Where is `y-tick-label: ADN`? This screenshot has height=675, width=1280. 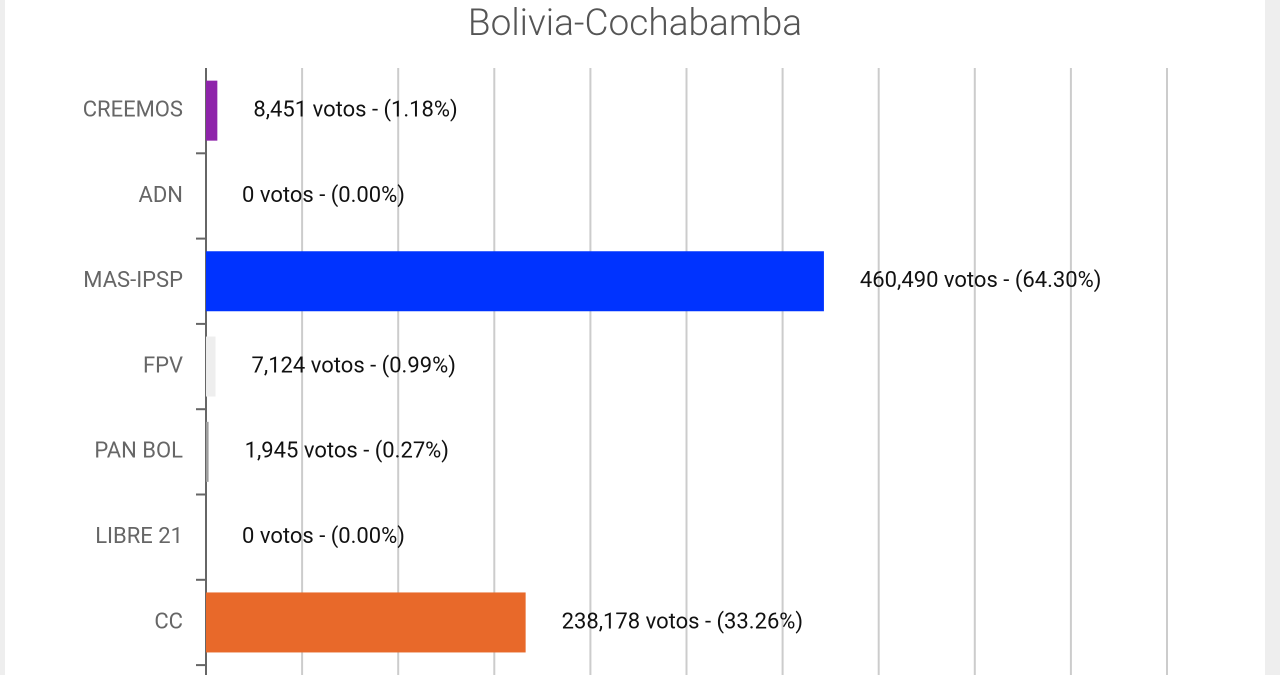
y-tick-label: ADN is located at coordinates (161, 195).